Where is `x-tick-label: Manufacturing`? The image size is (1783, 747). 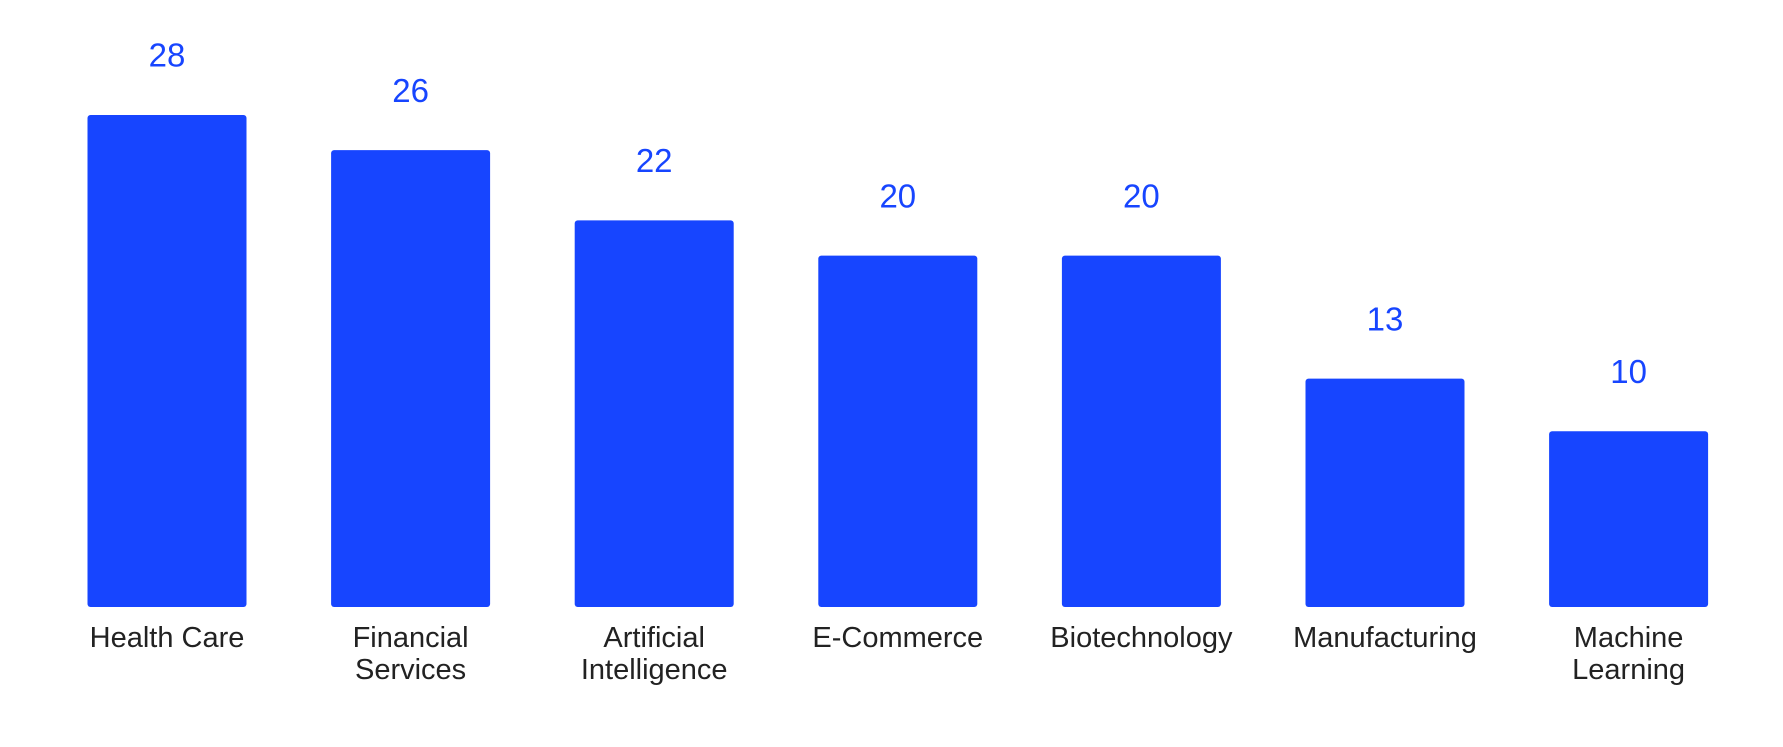
x-tick-label: Manufacturing is located at coordinates (1385, 638).